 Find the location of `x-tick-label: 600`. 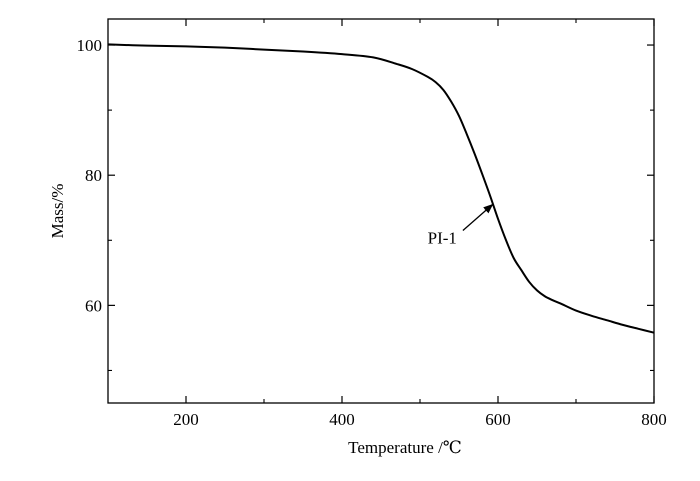

x-tick-label: 600 is located at coordinates (498, 419).